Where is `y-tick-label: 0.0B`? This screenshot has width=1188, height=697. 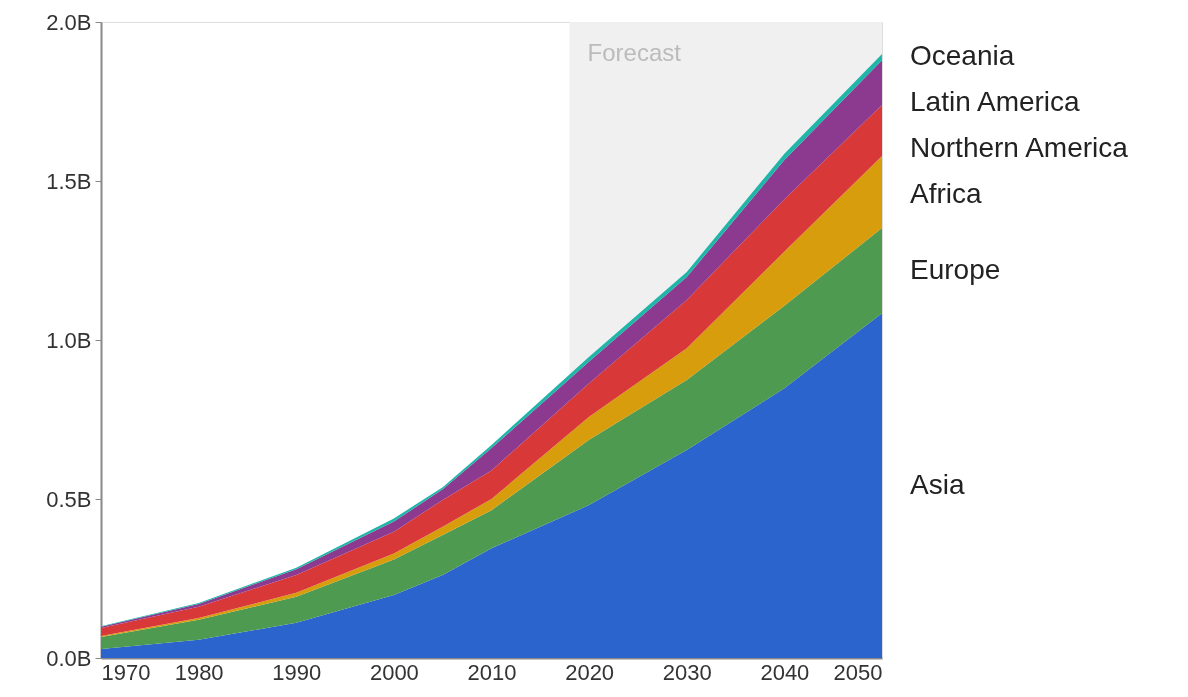
y-tick-label: 0.0B is located at coordinates (69, 658).